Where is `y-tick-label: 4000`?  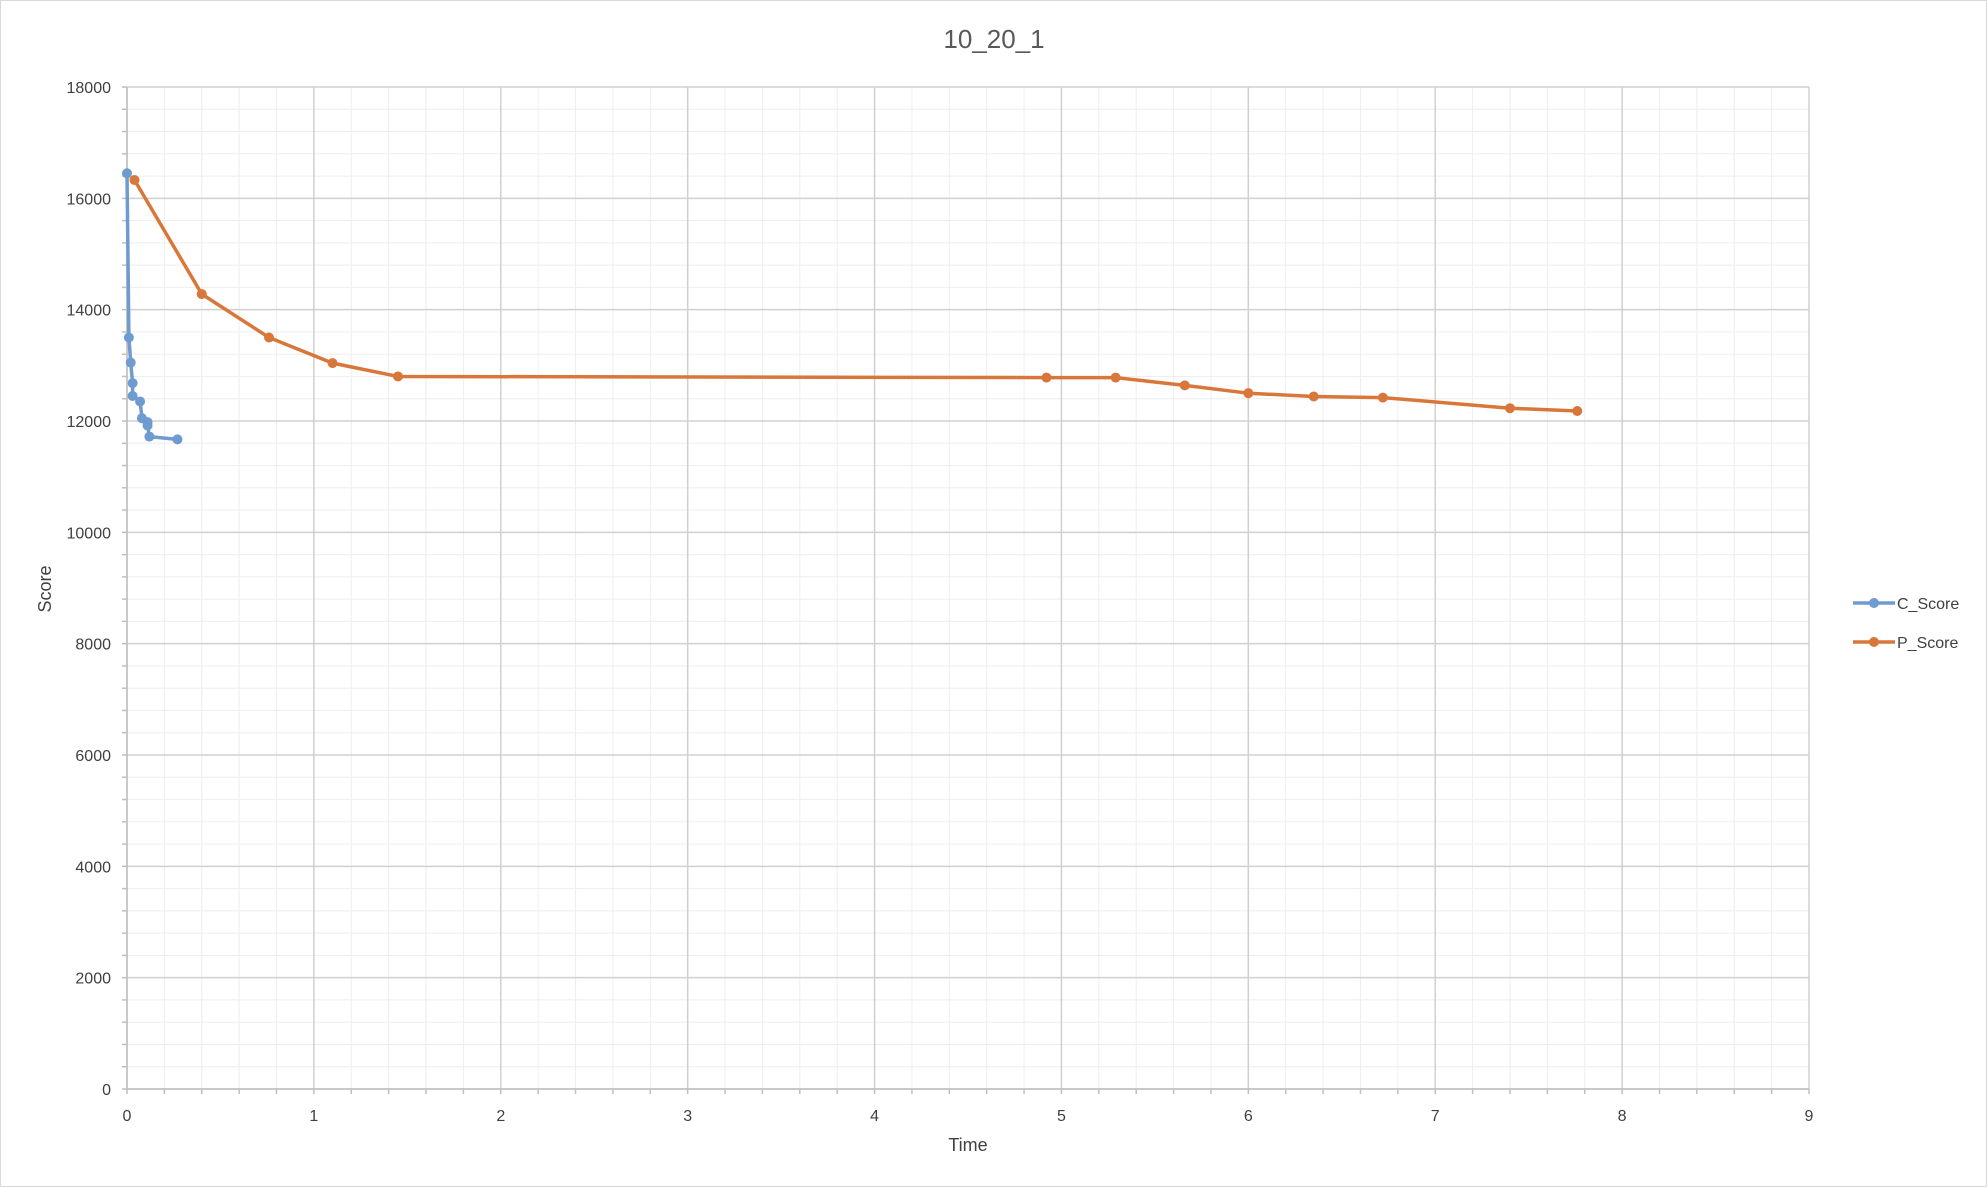
y-tick-label: 4000 is located at coordinates (93, 867).